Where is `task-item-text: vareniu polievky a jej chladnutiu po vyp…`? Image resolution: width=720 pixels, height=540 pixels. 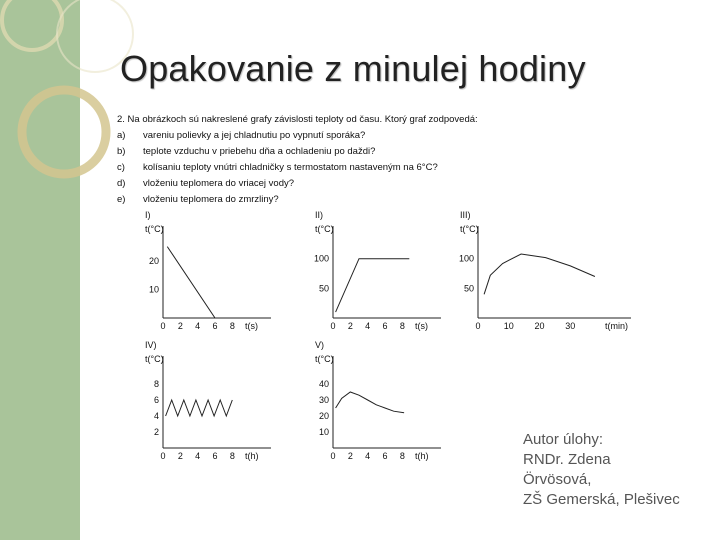
task-item-text: vareniu polievky a jej chladnutiu po vyp… is located at coordinates (254, 135).